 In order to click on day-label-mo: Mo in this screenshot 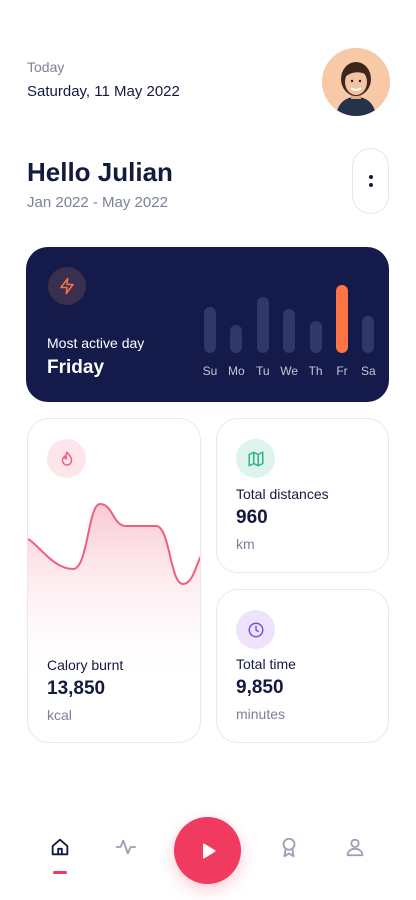, I will do `click(236, 371)`.